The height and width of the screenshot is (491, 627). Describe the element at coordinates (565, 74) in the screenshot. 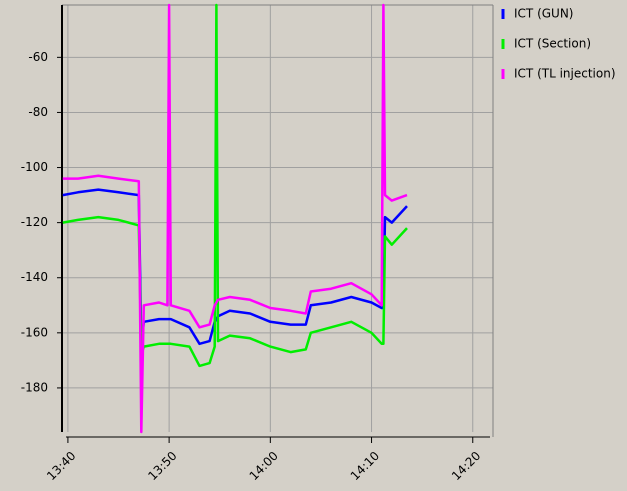

I see `legend-label: ICT (TL injection)` at that location.